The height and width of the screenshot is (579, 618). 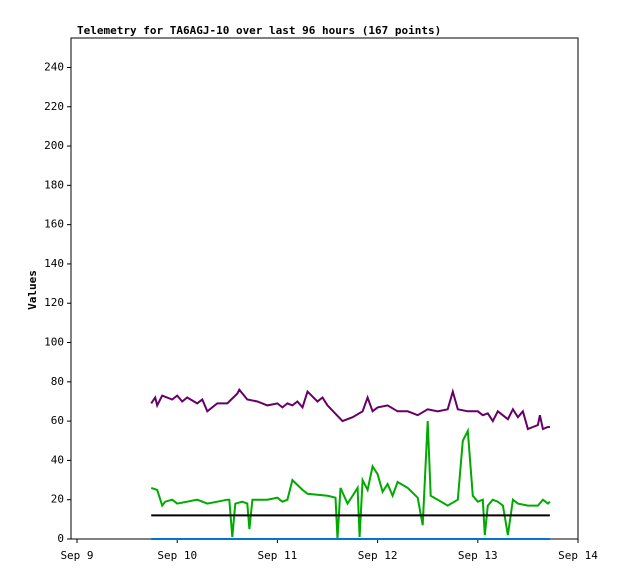 What do you see at coordinates (378, 555) in the screenshot?
I see `x-tick-label: Sep 12` at bounding box center [378, 555].